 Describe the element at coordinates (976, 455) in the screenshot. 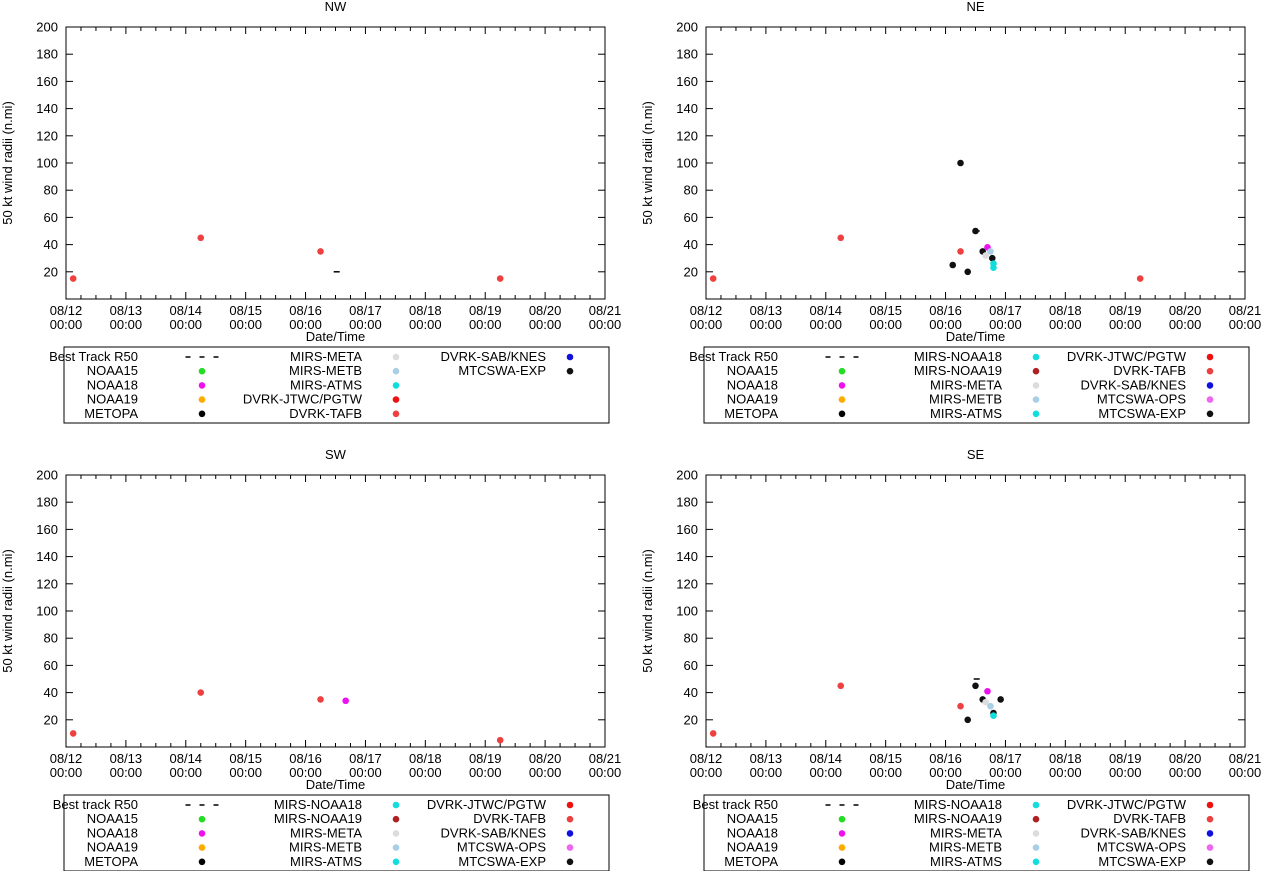

I see `chart-title: SE` at that location.